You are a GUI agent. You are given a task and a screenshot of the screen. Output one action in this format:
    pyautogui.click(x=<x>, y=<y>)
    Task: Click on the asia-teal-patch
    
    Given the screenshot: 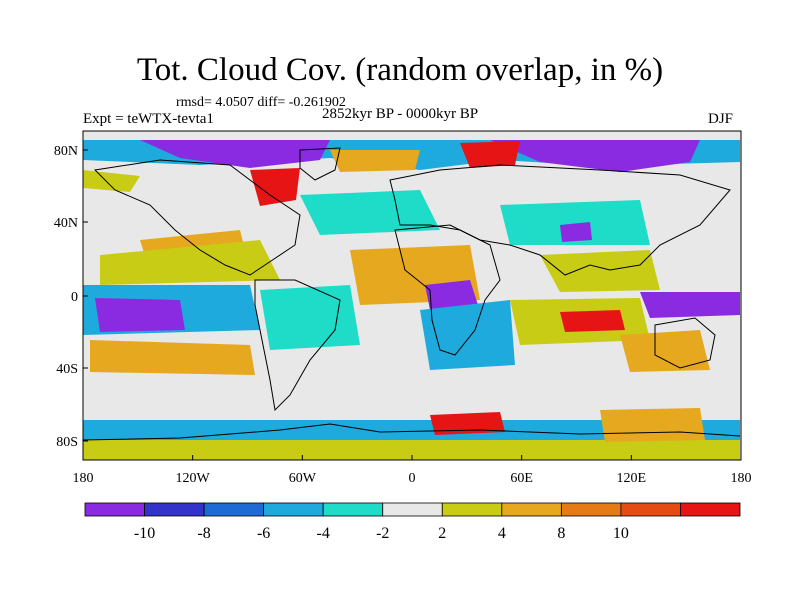 What is the action you would take?
    pyautogui.click(x=575, y=222)
    